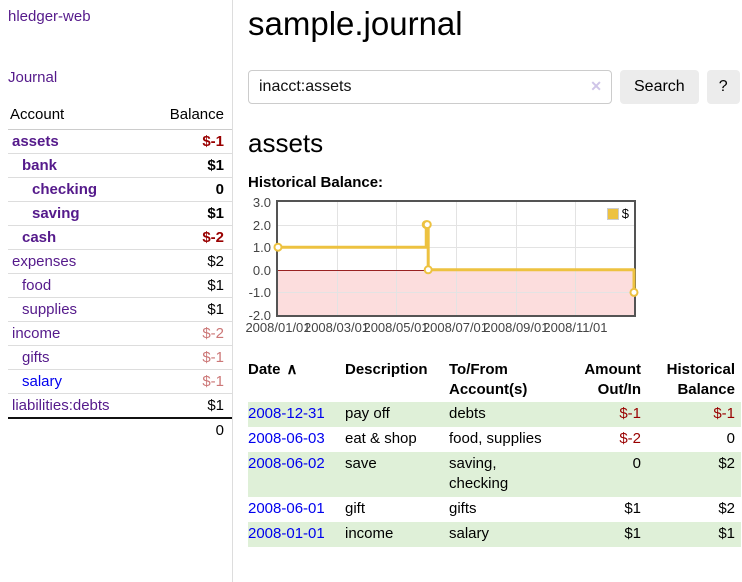 This screenshot has width=742, height=582. Describe the element at coordinates (467, 413) in the screenshot. I see `register-accounts-cell: debts` at that location.